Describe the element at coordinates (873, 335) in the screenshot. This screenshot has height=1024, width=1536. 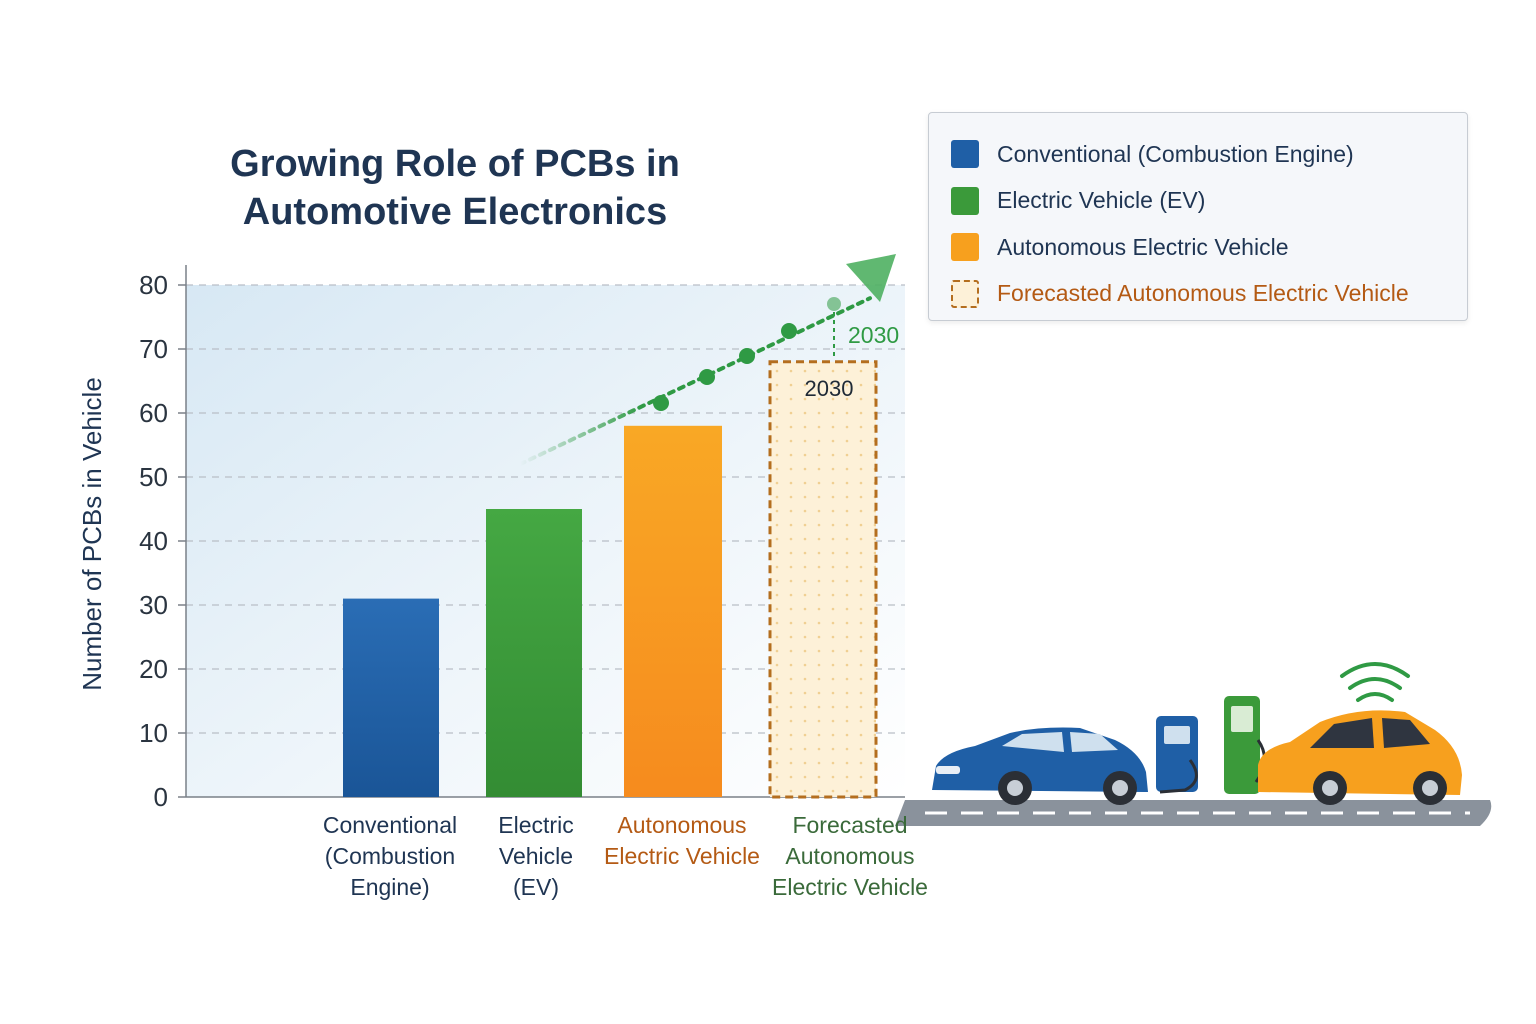
I see `trend-annotation-label: 2030` at that location.